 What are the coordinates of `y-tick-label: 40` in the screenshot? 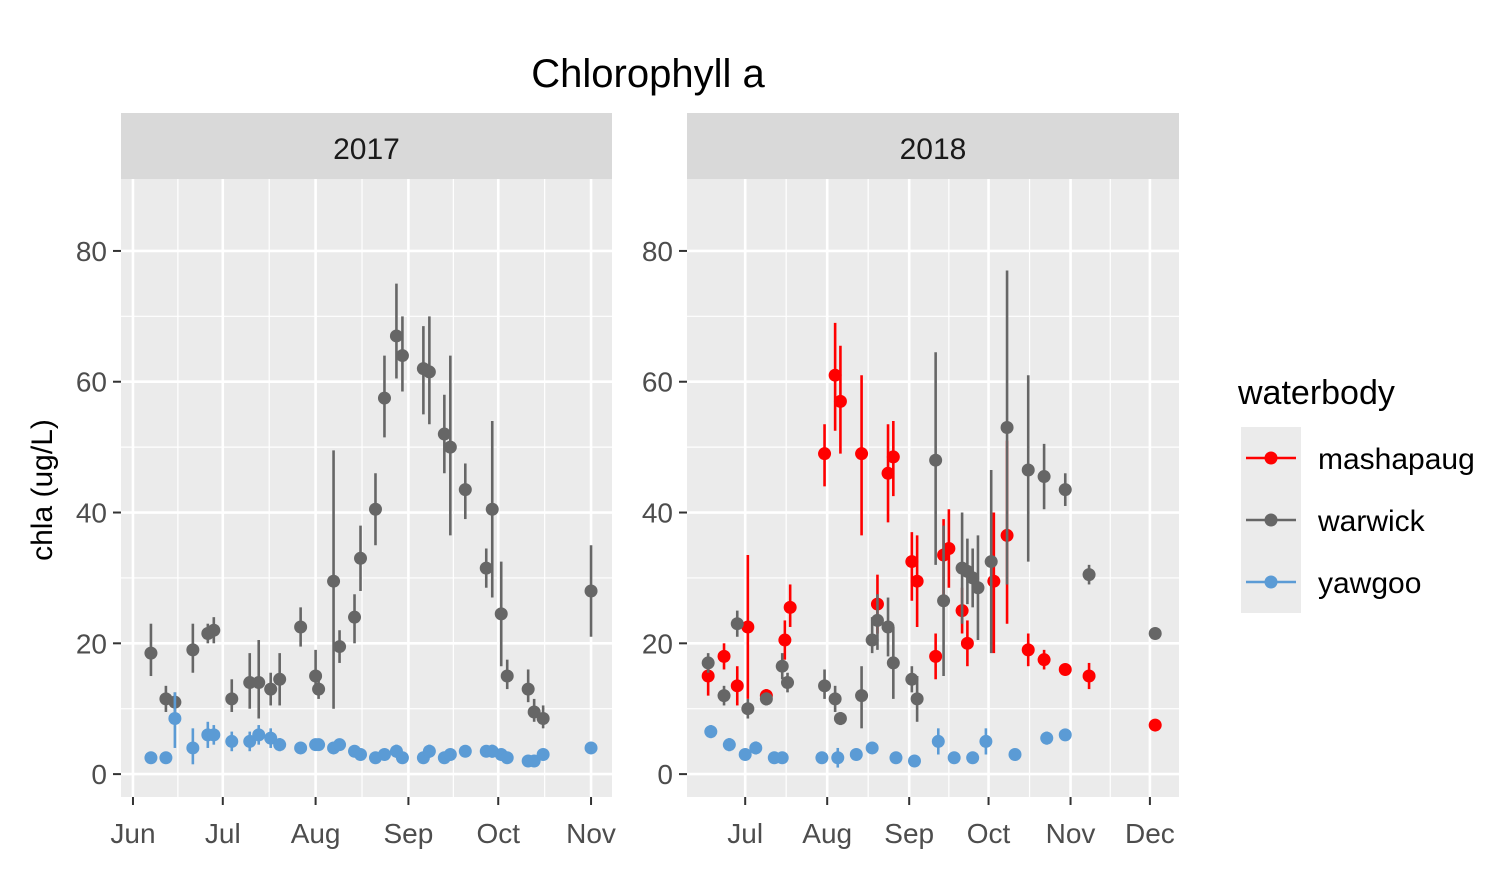 It's located at (657, 513).